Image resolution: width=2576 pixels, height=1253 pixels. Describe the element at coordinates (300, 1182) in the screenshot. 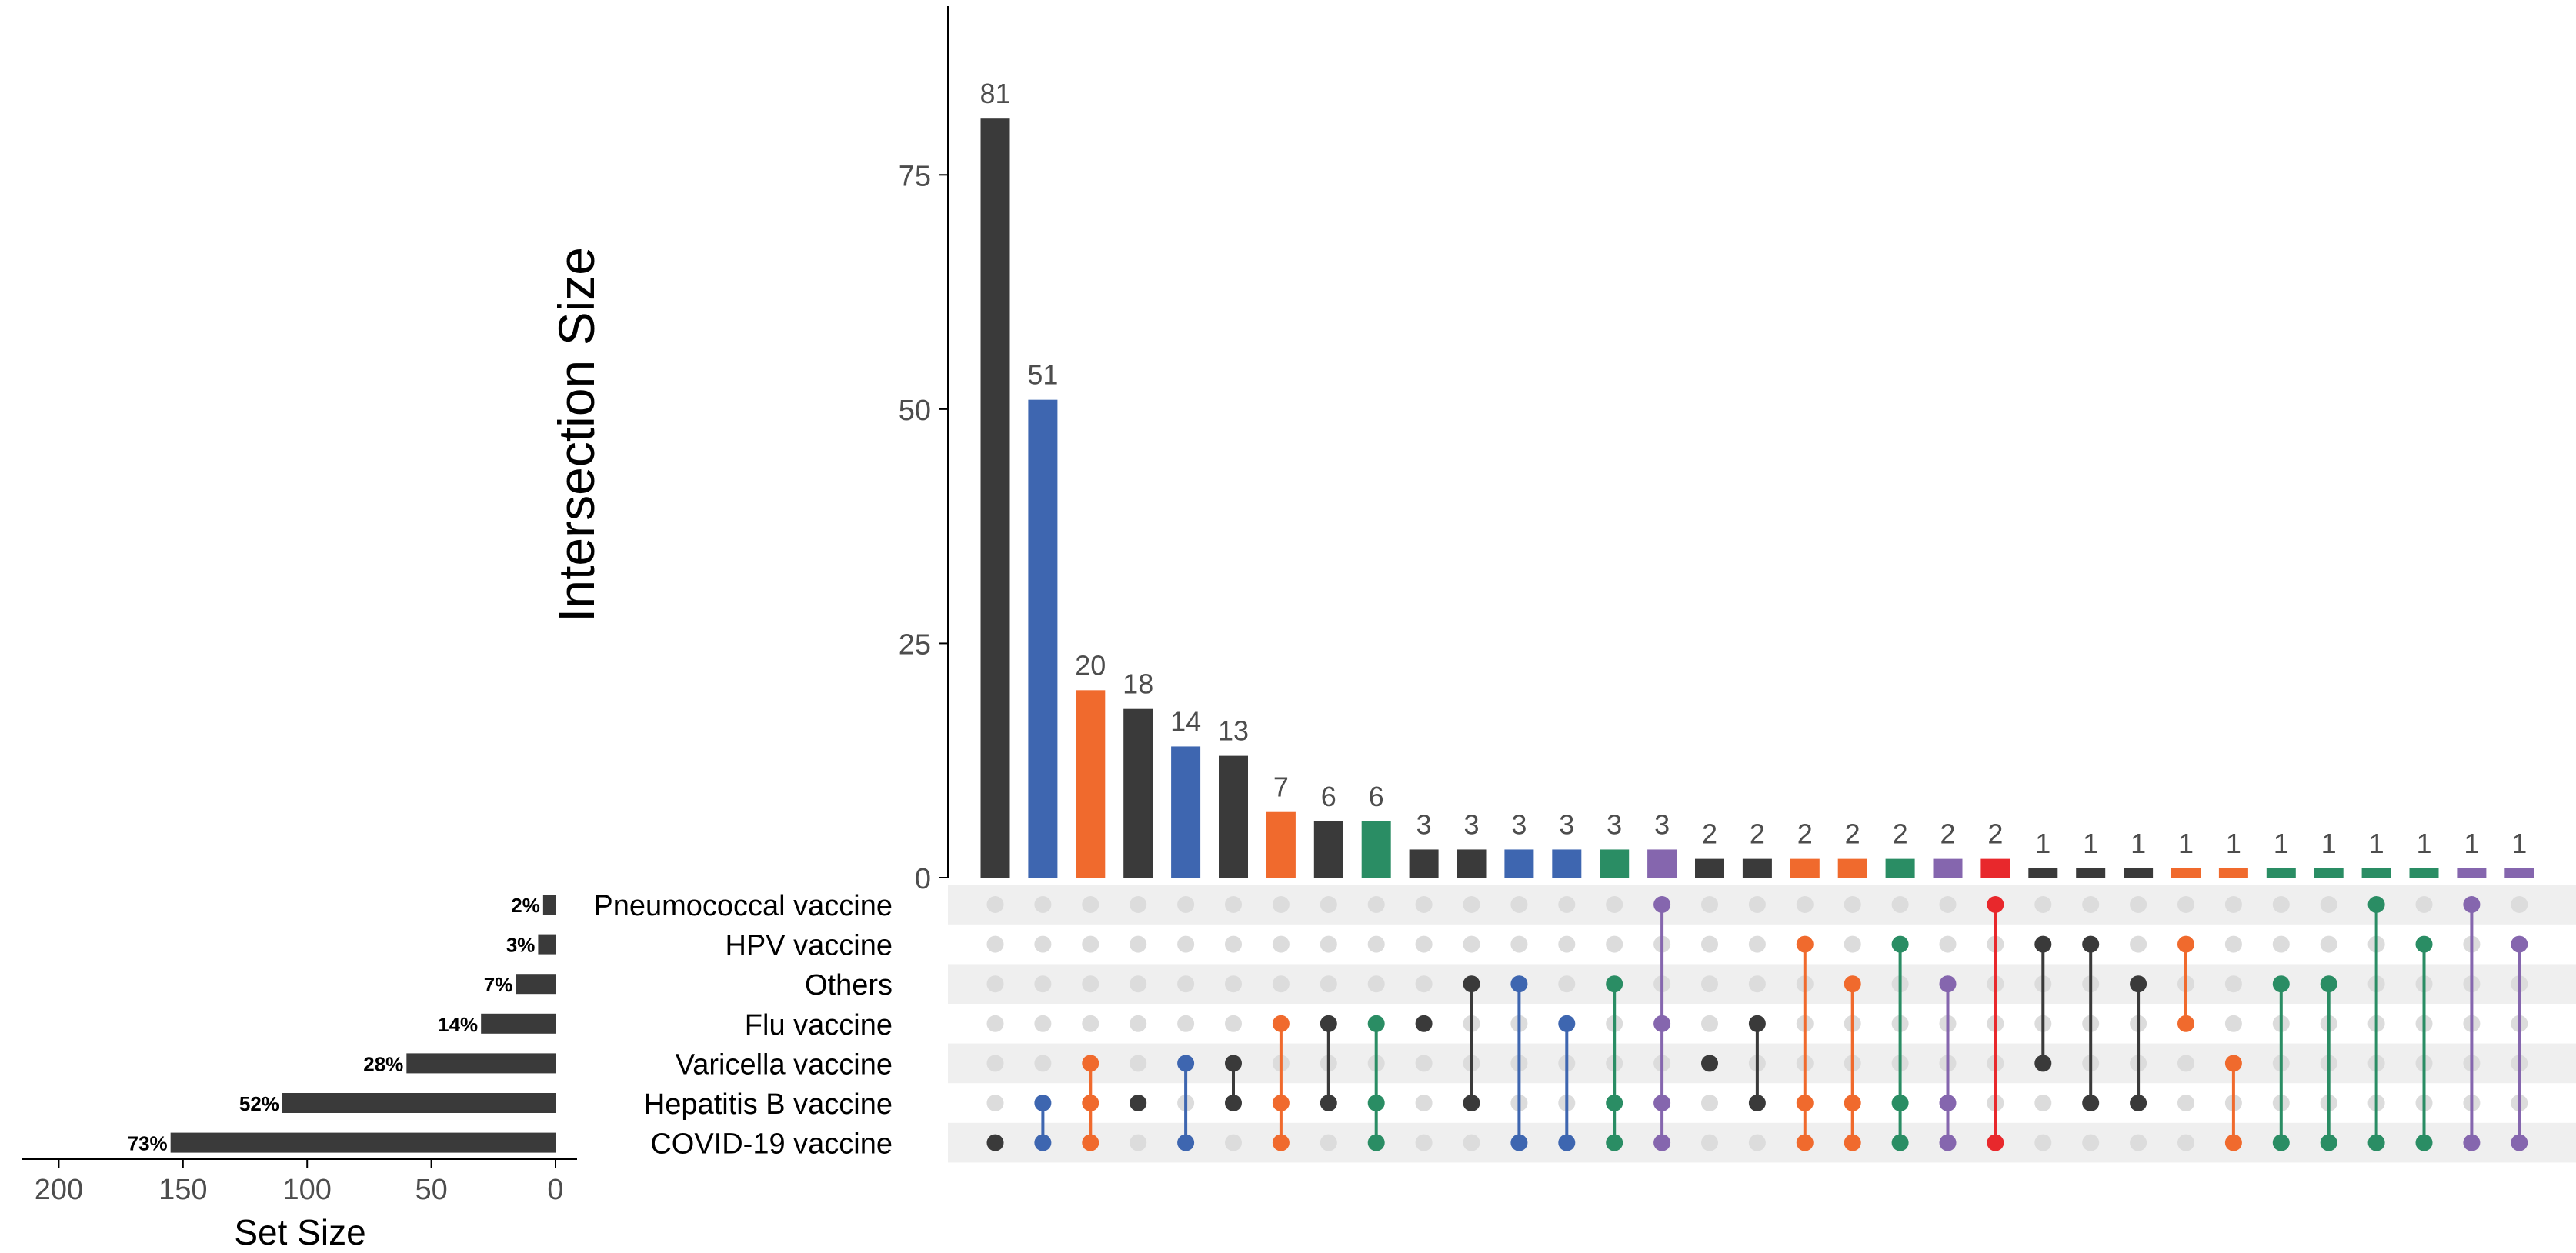

I see `set-size-axis: 200 150 100 50 0` at that location.